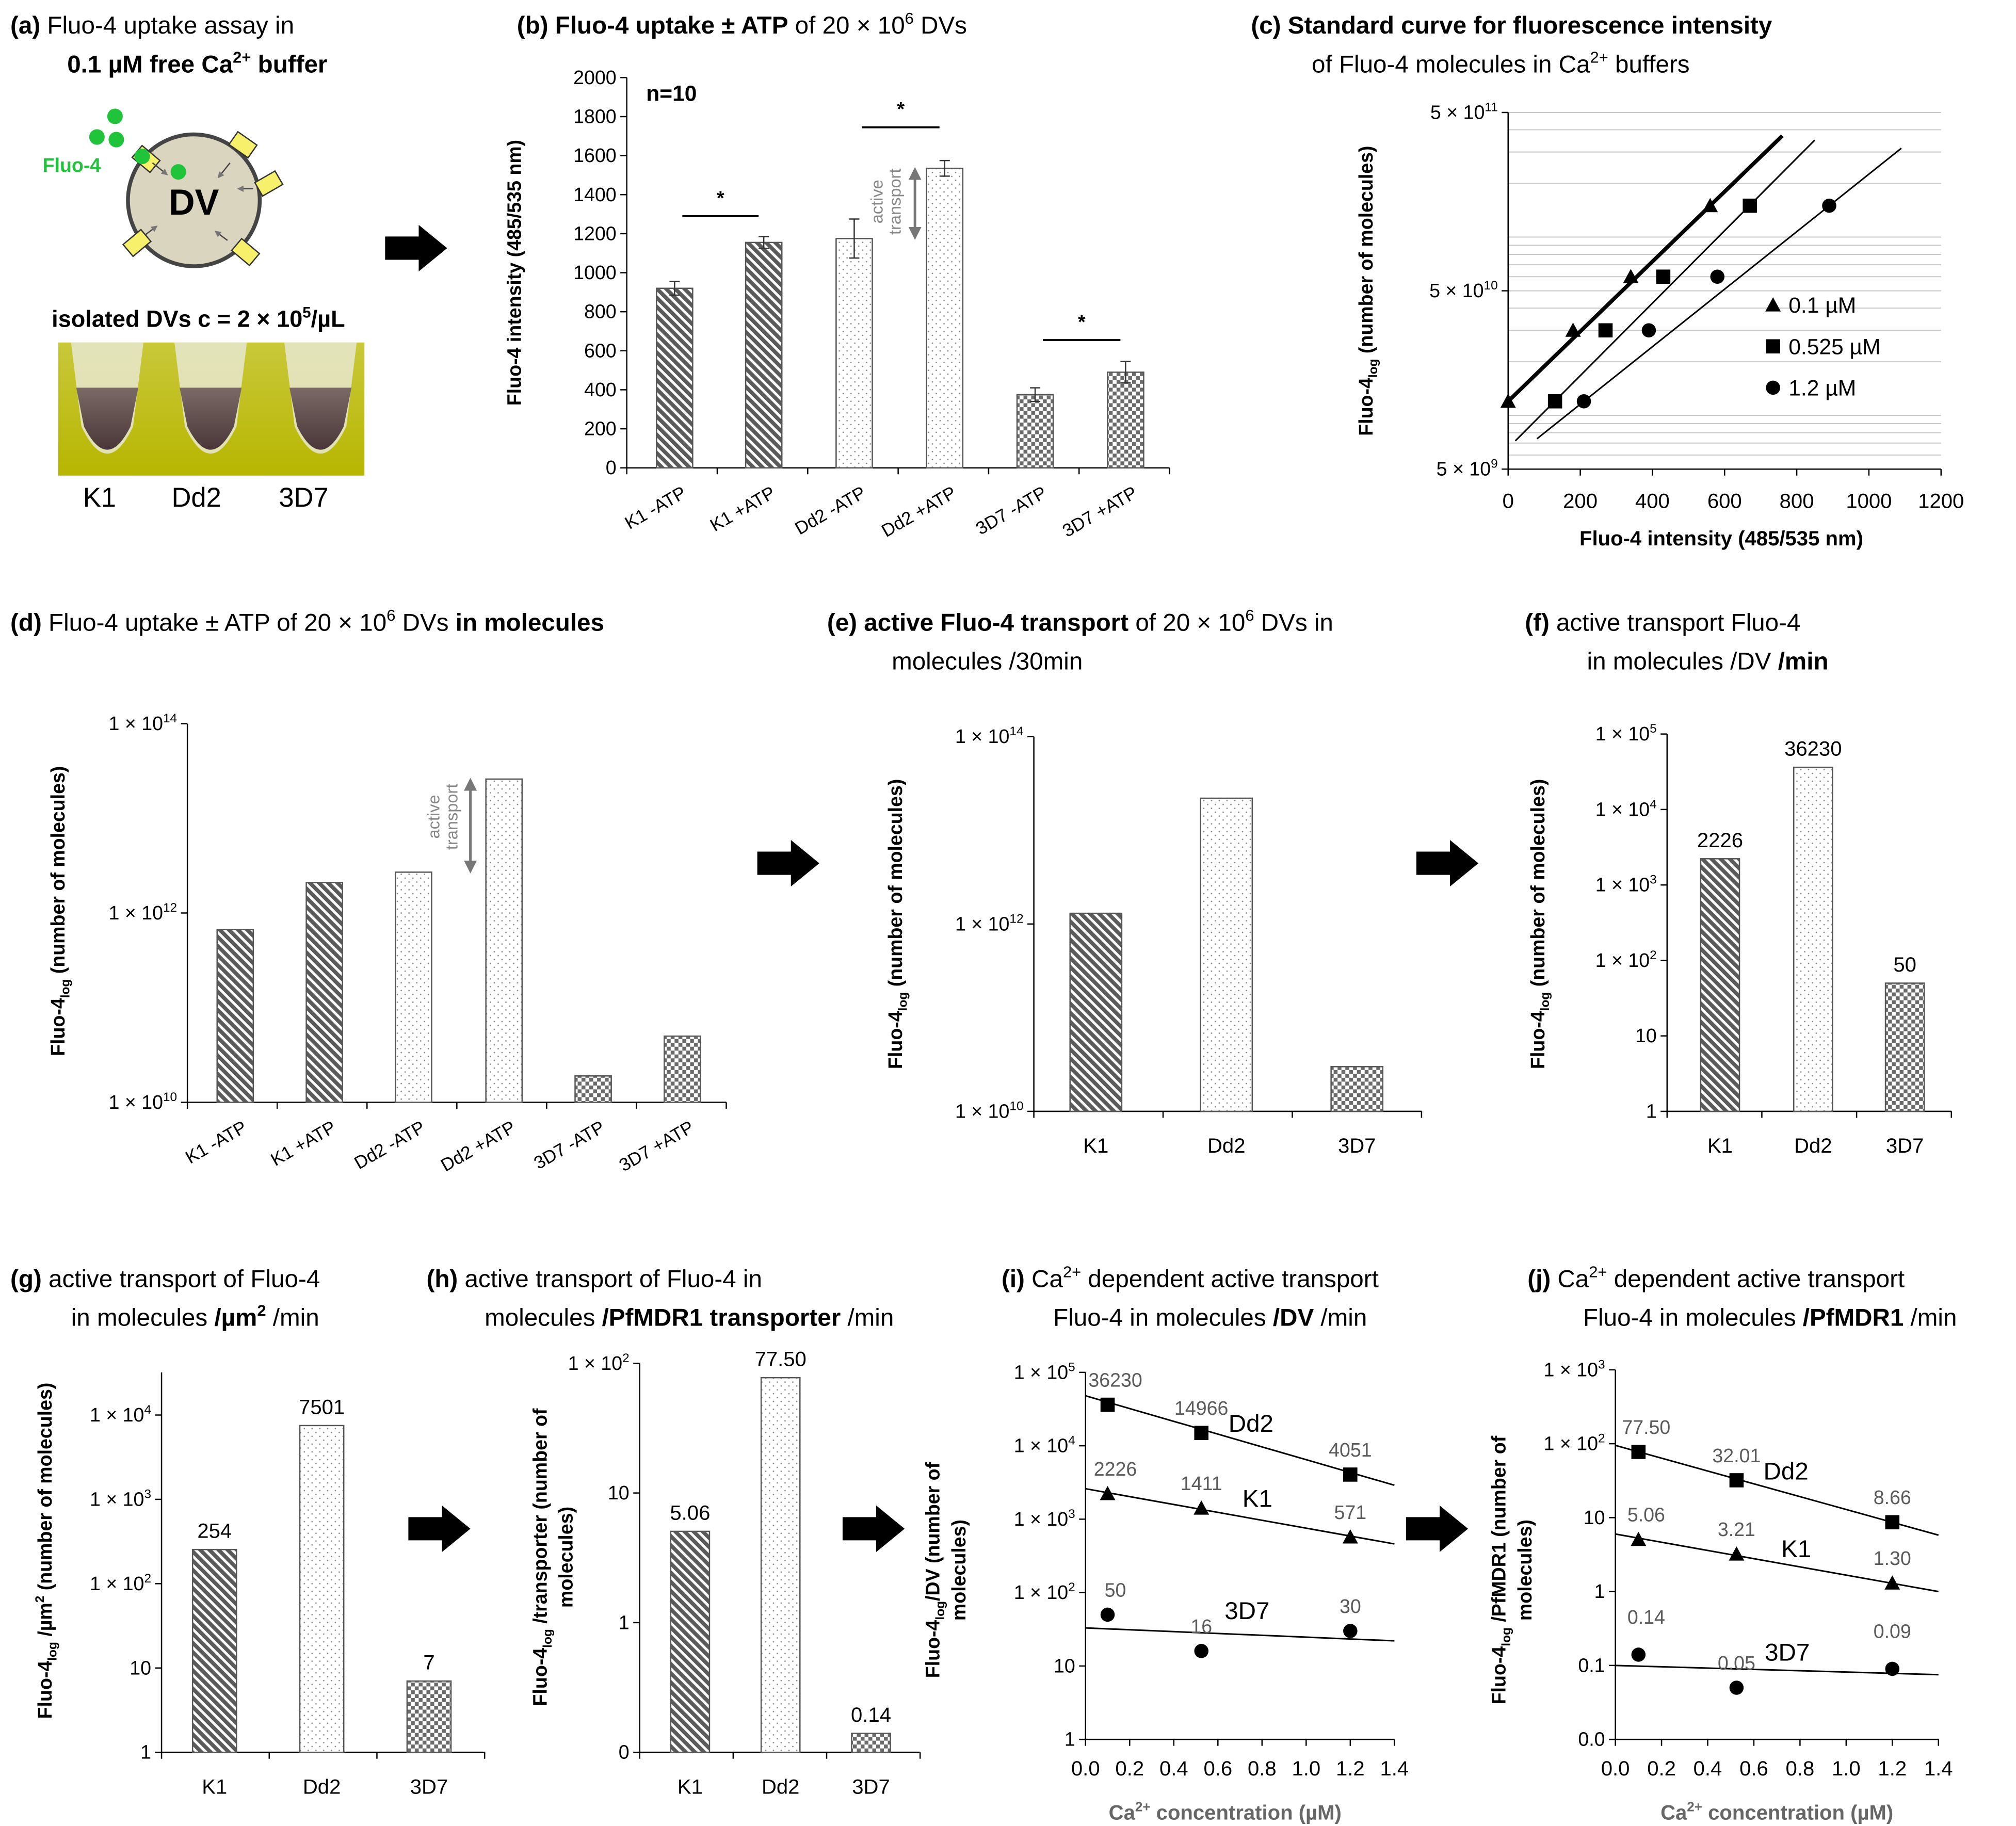  Describe the element at coordinates (1350, 1512) in the screenshot. I see `point-data-label: 571` at that location.